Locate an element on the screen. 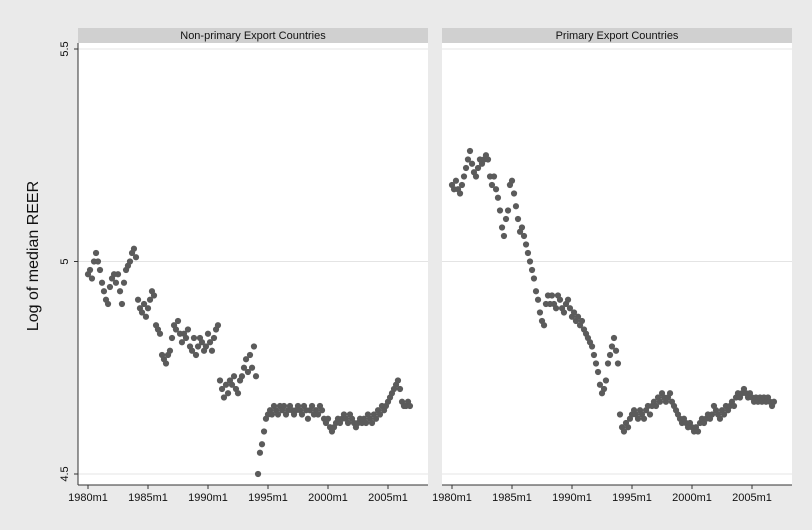 The width and height of the screenshot is (812, 530). y-tick-label: 4.5 is located at coordinates (65, 473).